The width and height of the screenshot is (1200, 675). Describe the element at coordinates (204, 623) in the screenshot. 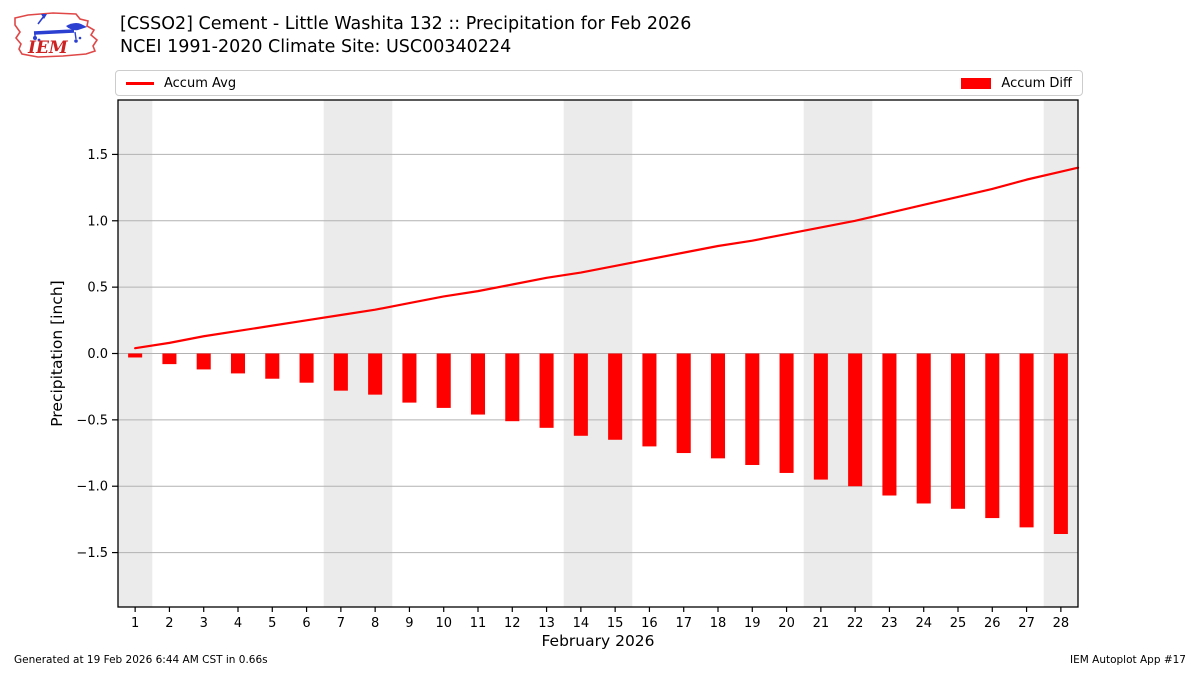

I see `x-tick-label: 3` at that location.